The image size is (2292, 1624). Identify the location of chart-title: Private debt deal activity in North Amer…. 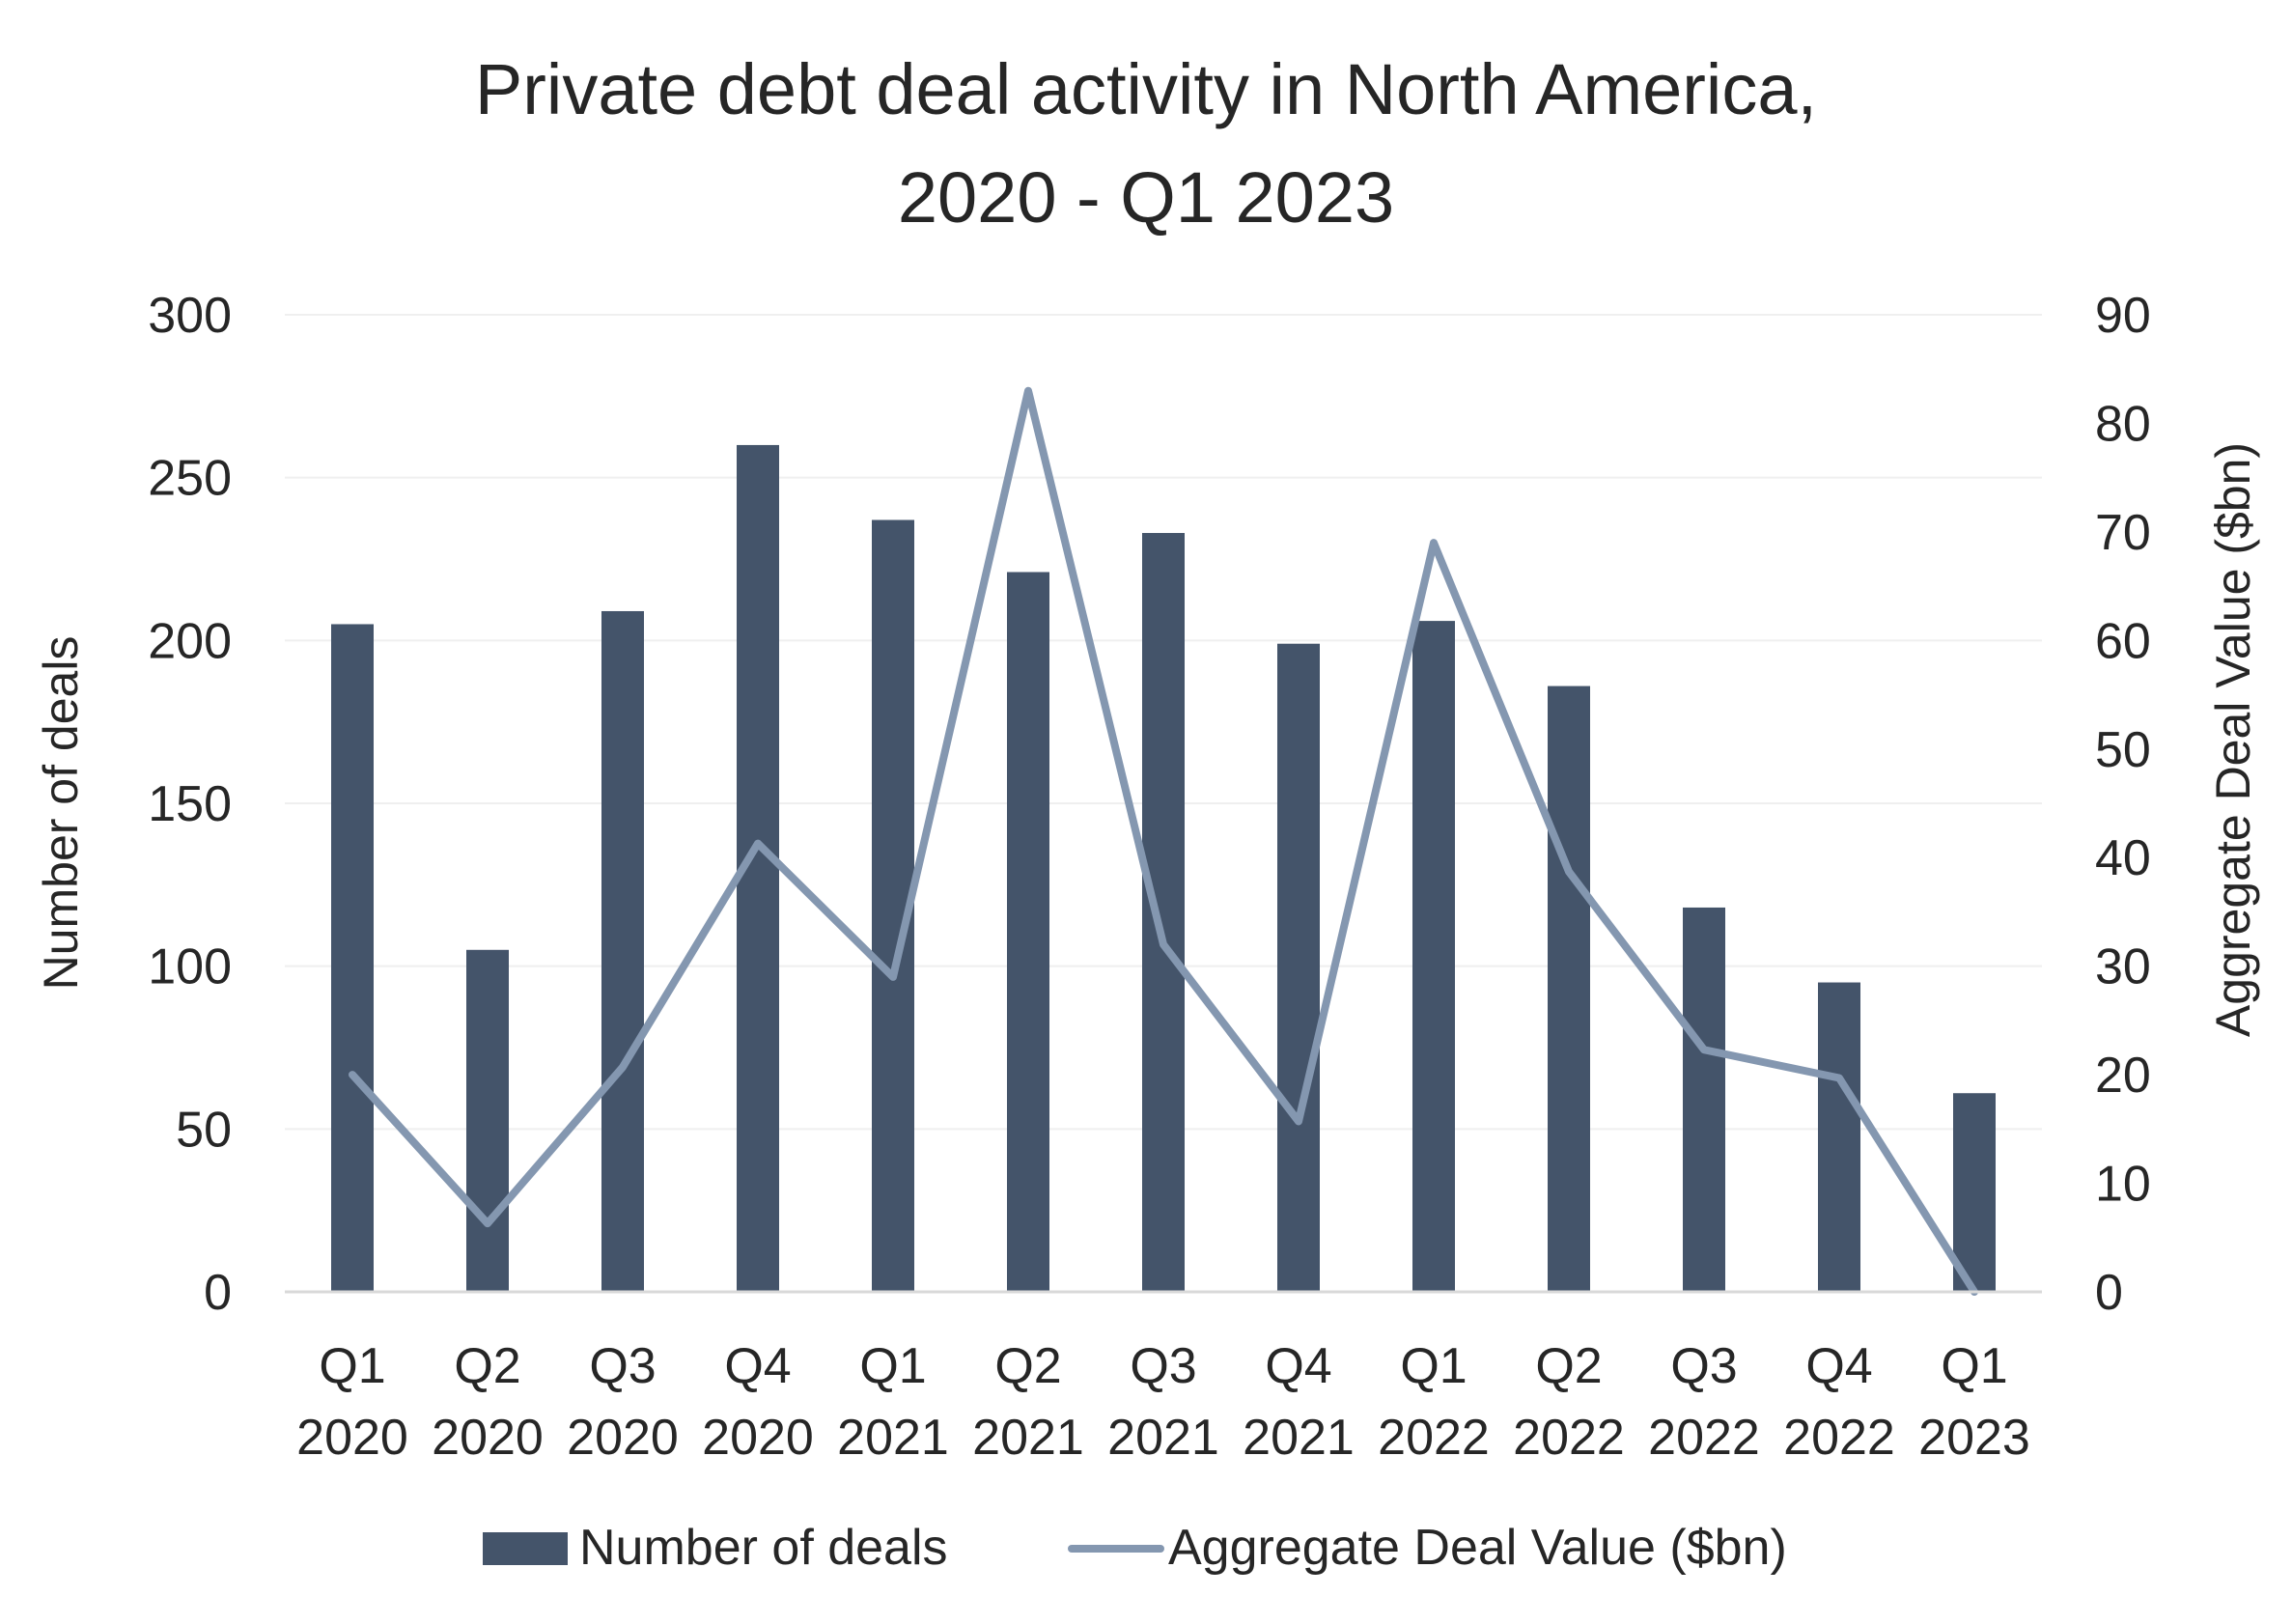
(1146, 143).